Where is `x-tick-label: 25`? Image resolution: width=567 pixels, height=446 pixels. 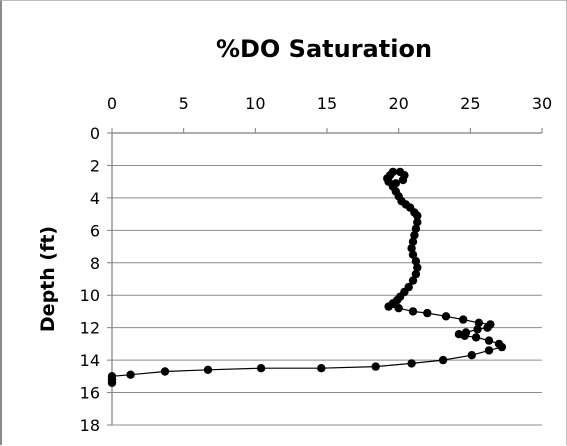 x-tick-label: 25 is located at coordinates (470, 103).